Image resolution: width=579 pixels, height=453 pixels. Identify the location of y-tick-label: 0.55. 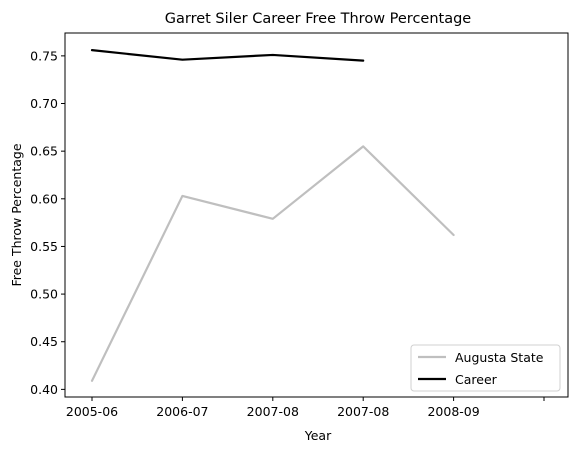
(44, 246).